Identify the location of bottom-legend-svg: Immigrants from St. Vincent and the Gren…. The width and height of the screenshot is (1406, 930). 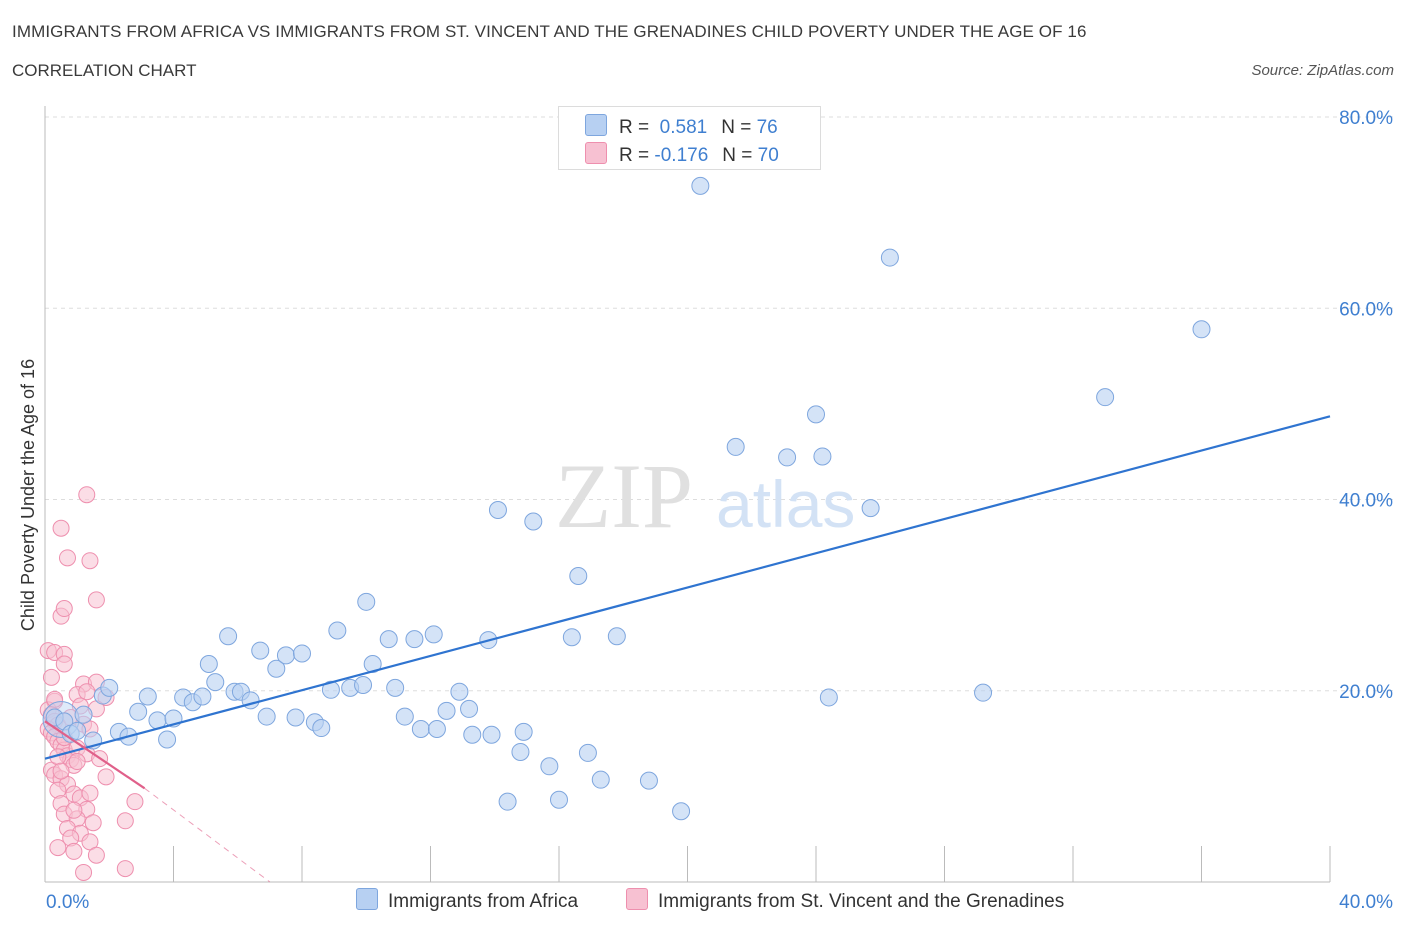
(845, 900).